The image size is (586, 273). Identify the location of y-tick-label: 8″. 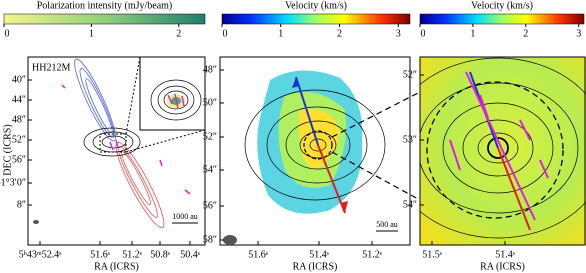
(21, 204).